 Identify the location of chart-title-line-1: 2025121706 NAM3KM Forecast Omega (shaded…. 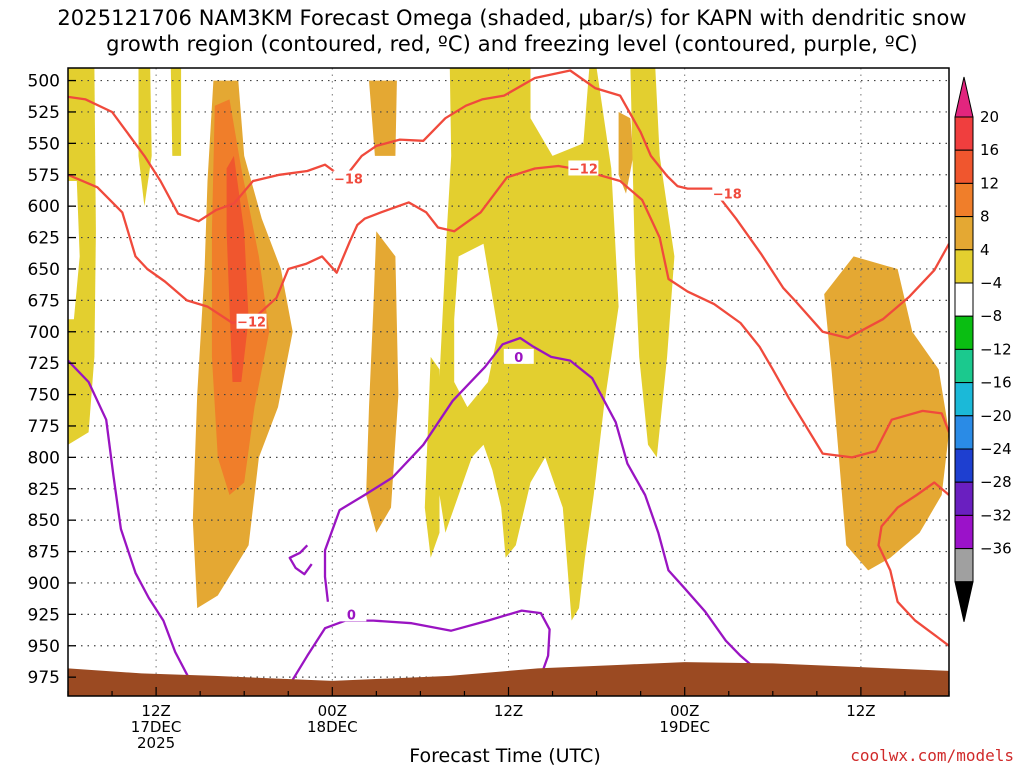
(512, 18).